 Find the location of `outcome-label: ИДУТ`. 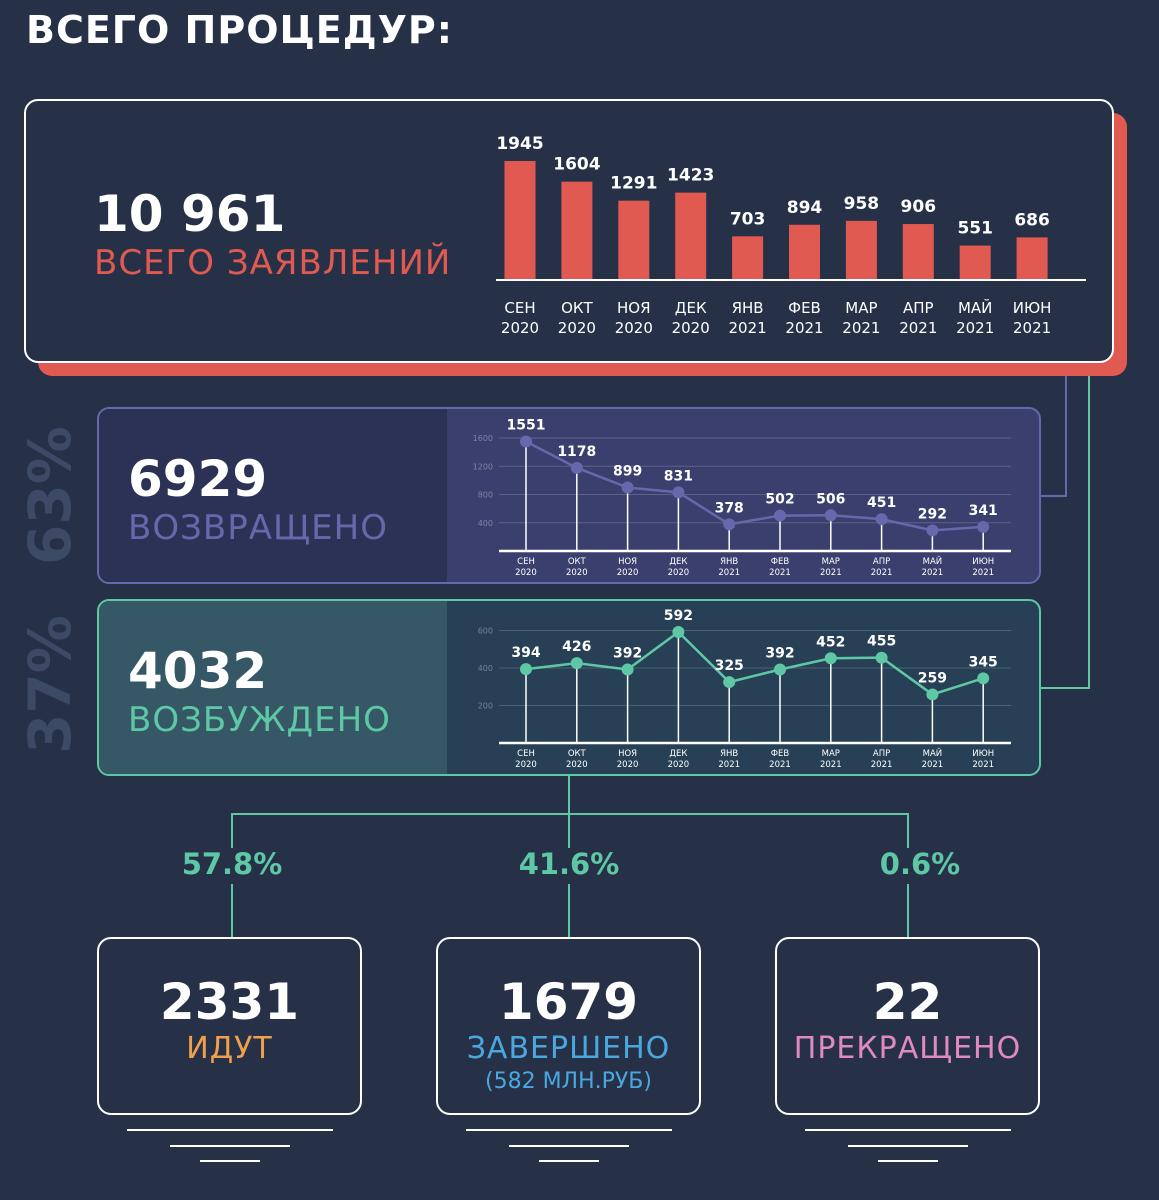

outcome-label: ИДУТ is located at coordinates (229, 1048).